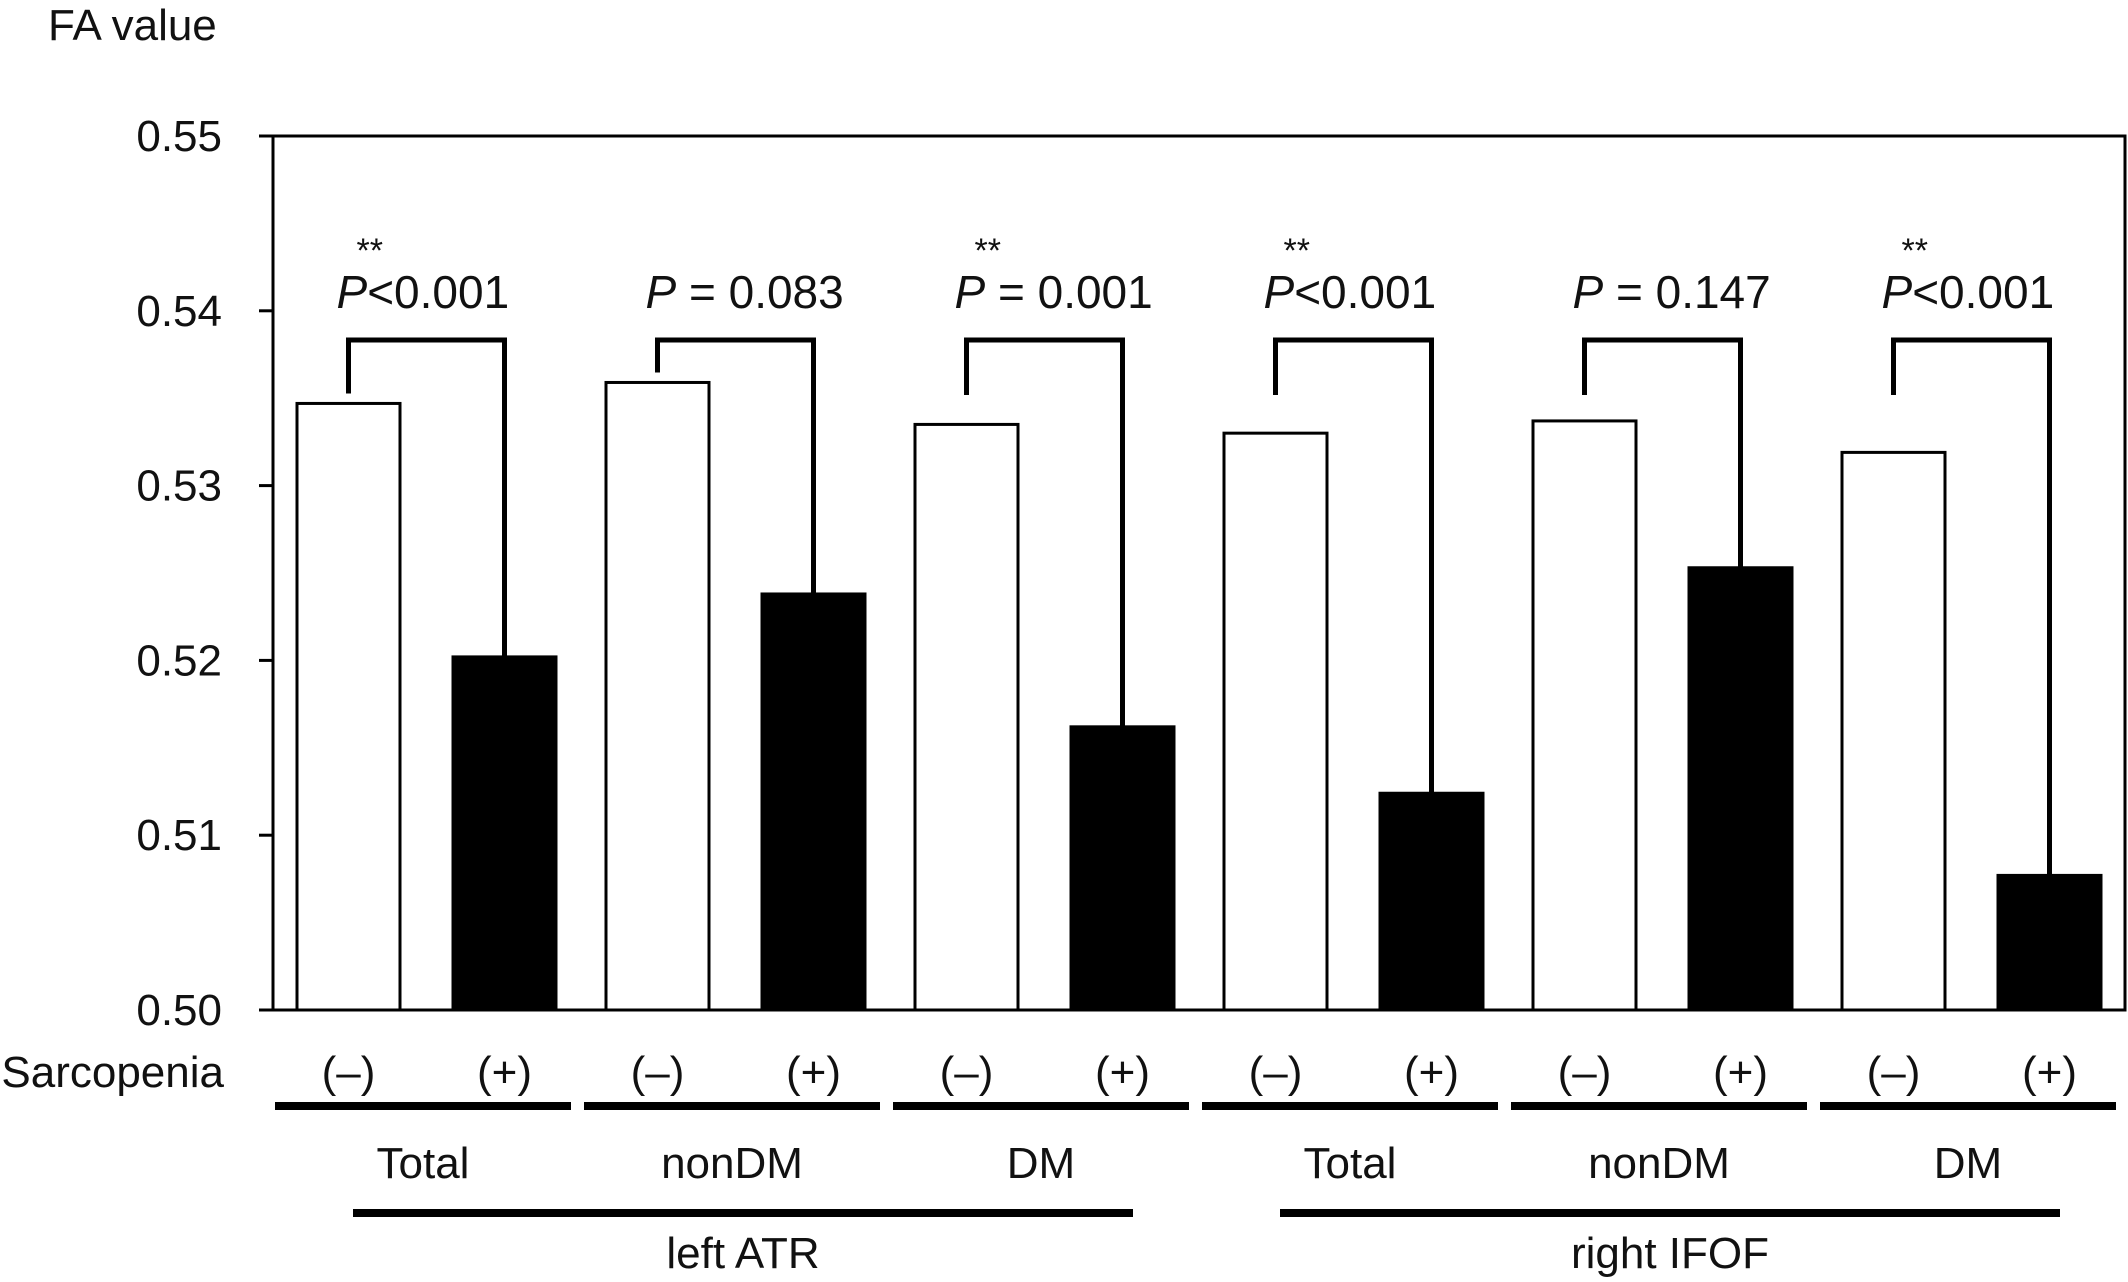 This screenshot has height=1282, width=2128. What do you see at coordinates (132, 25) in the screenshot?
I see `y-axis-label: FA value` at bounding box center [132, 25].